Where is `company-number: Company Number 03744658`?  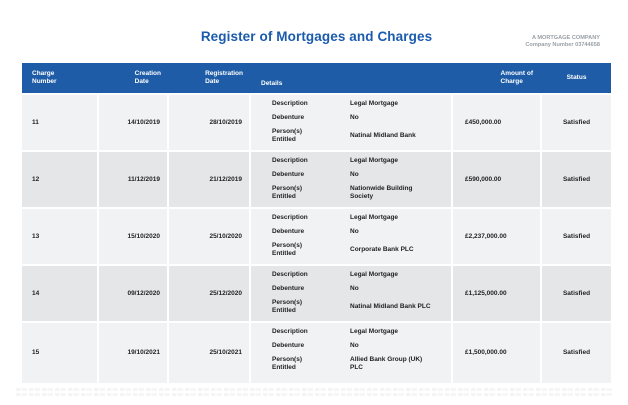
company-number: Company Number 03744658 is located at coordinates (562, 45).